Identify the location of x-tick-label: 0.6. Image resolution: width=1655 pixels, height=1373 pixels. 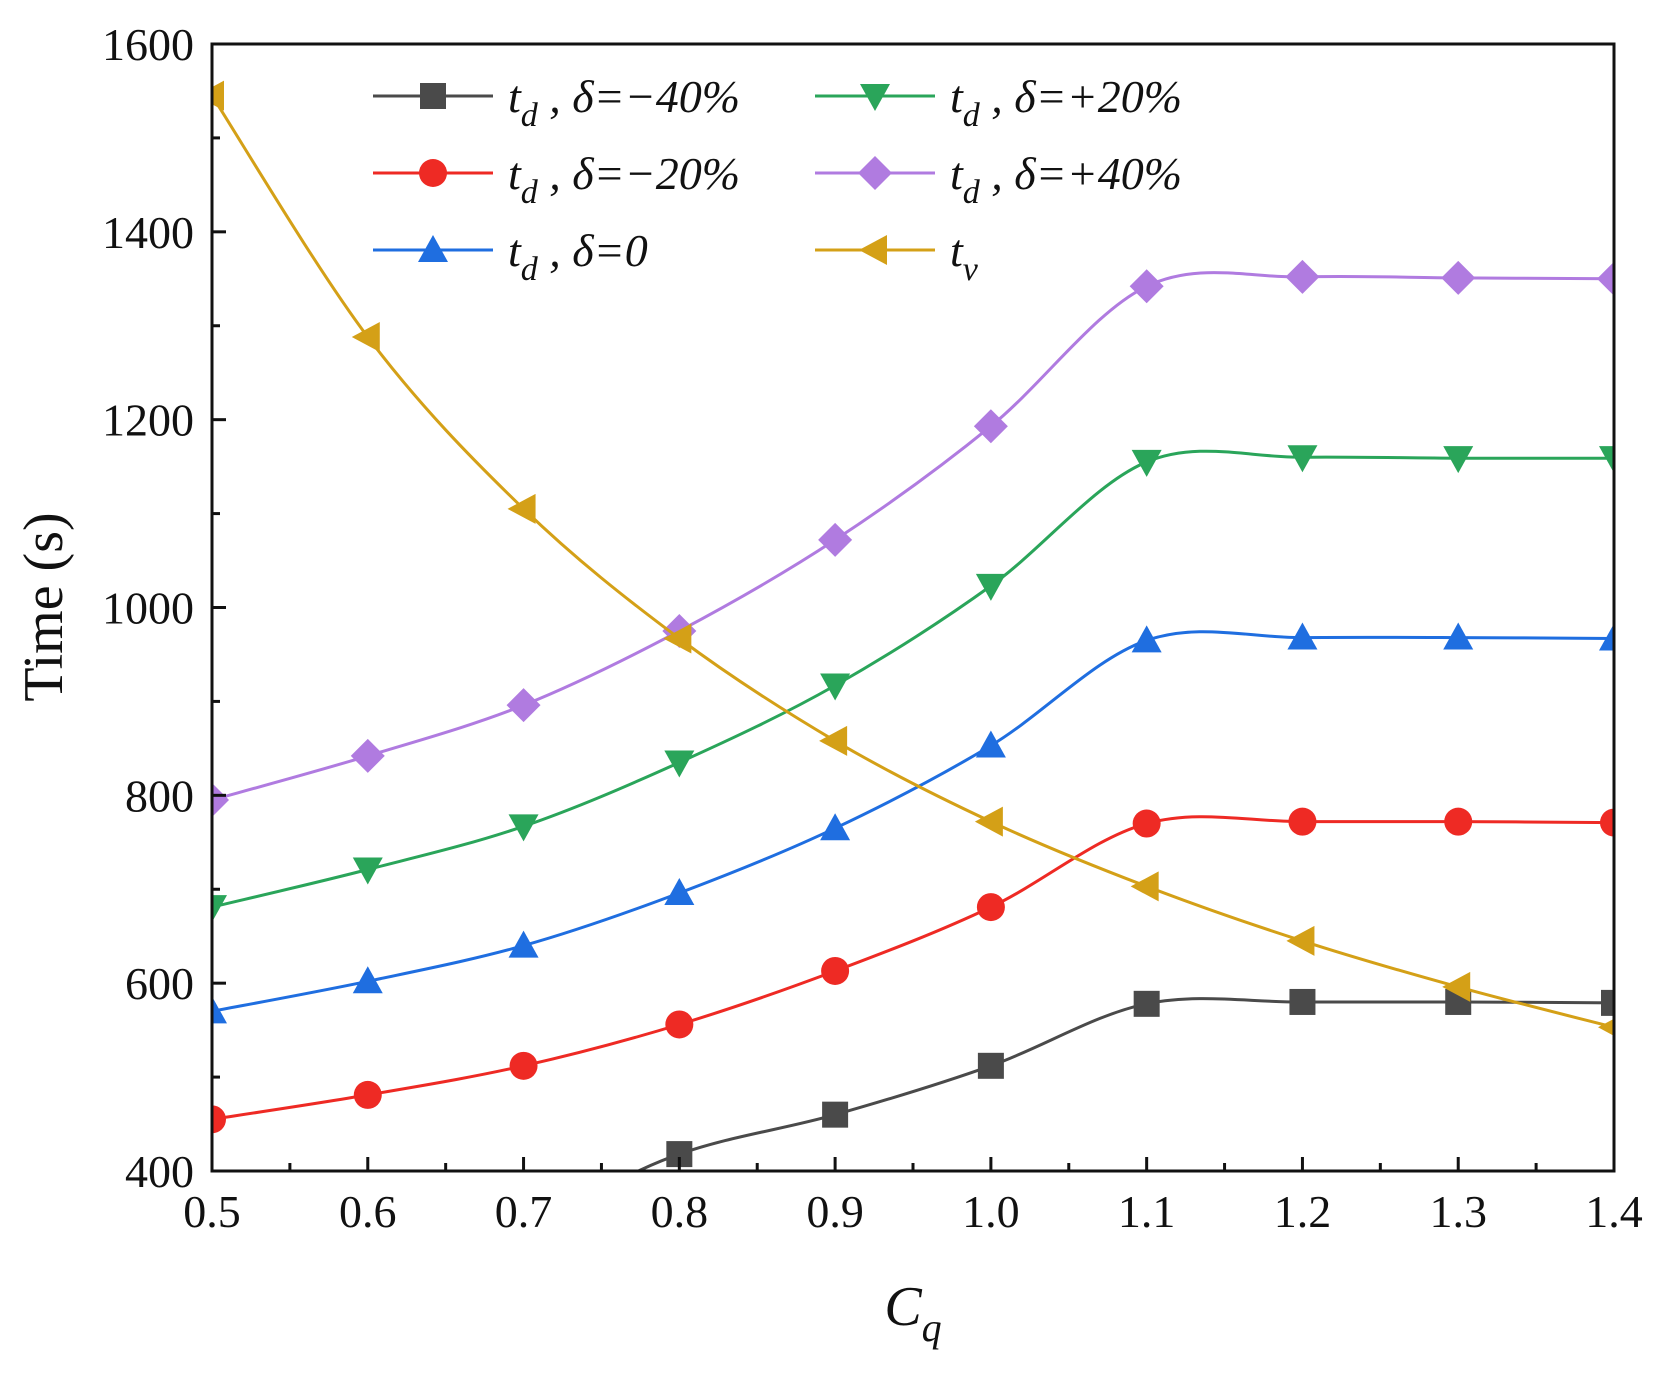
(368, 1211).